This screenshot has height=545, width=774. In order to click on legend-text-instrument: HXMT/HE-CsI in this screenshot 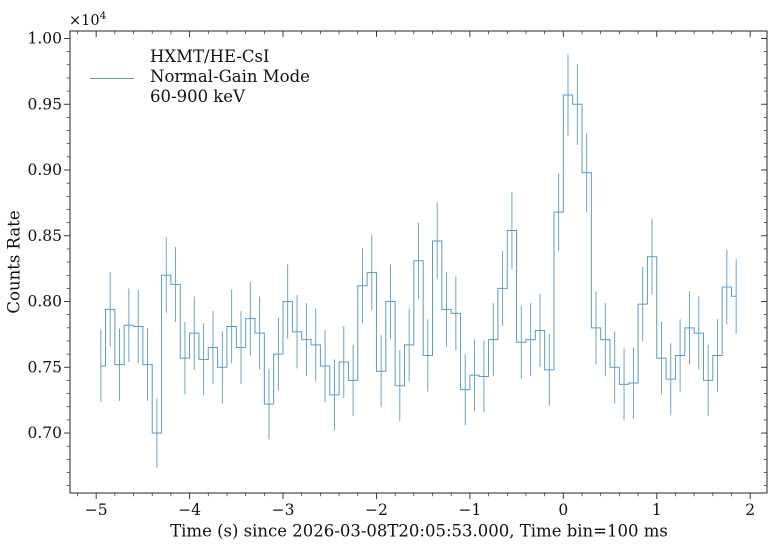, I will do `click(210, 56)`.